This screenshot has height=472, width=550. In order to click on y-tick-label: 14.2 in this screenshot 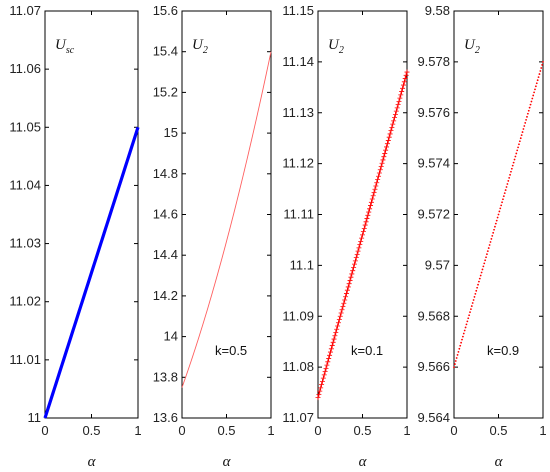, I will do `click(165, 295)`.